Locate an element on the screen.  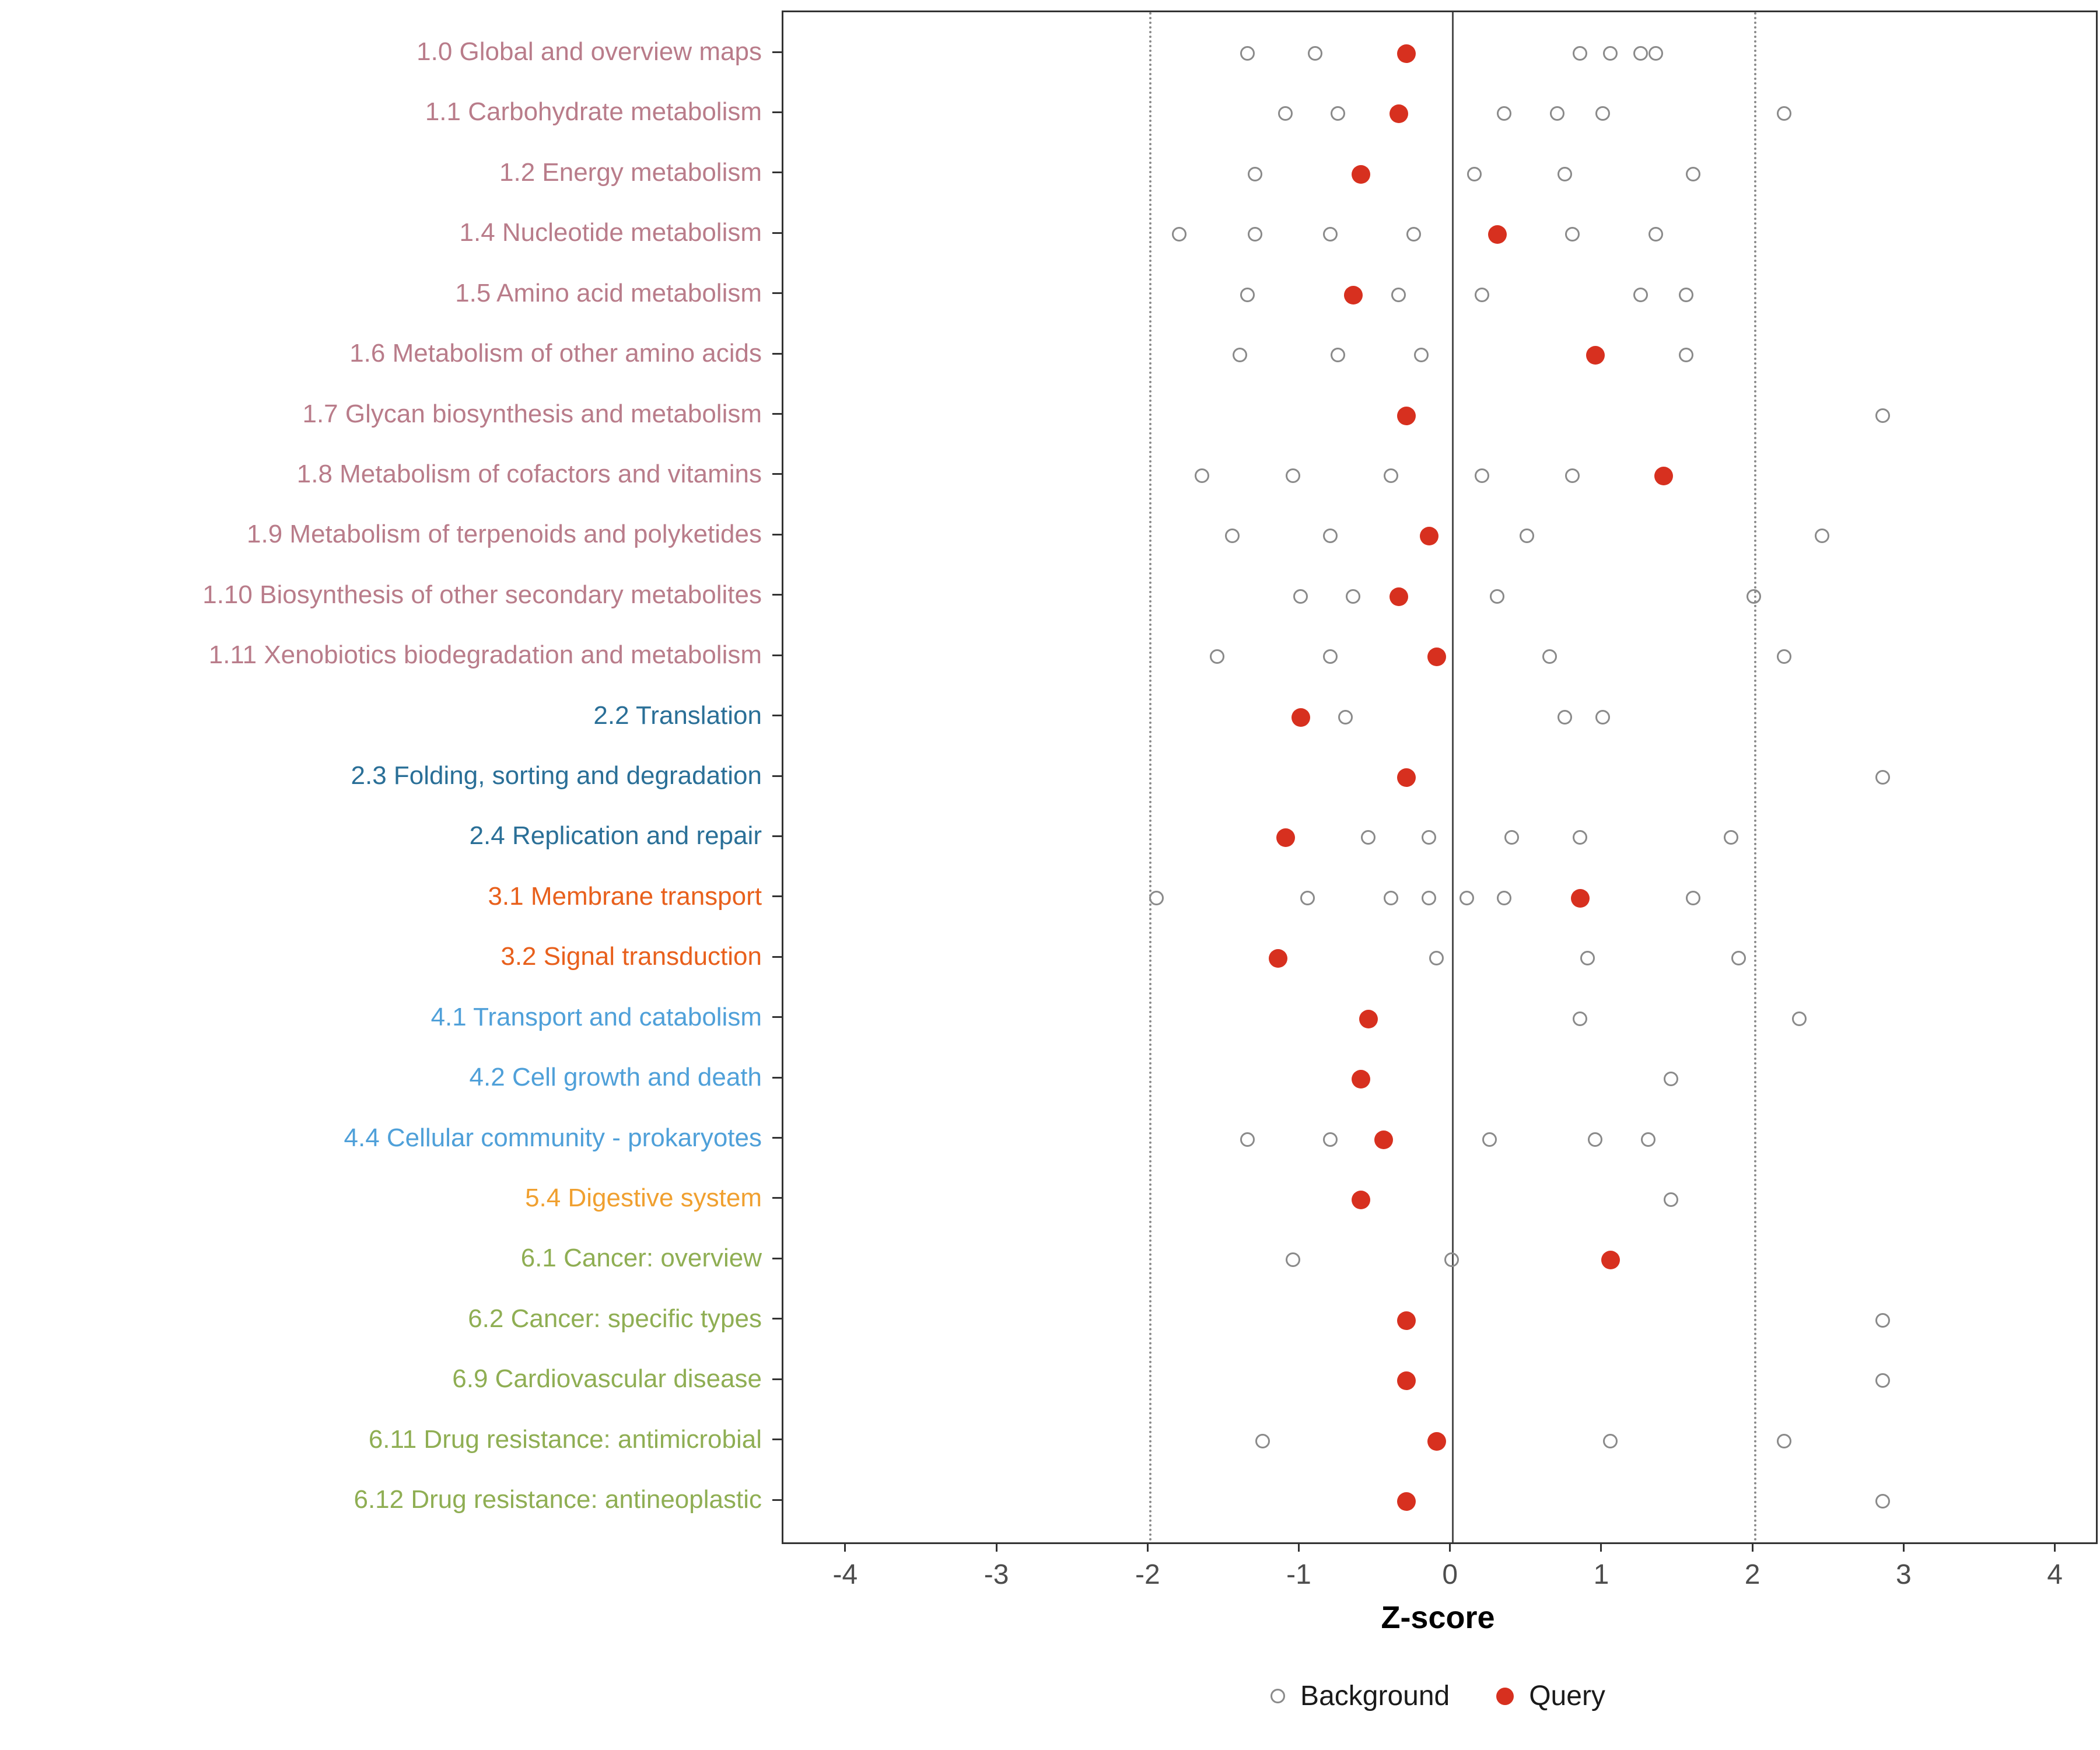
y-axis-label: 4.2 Cell growth and death is located at coordinates (615, 1077).